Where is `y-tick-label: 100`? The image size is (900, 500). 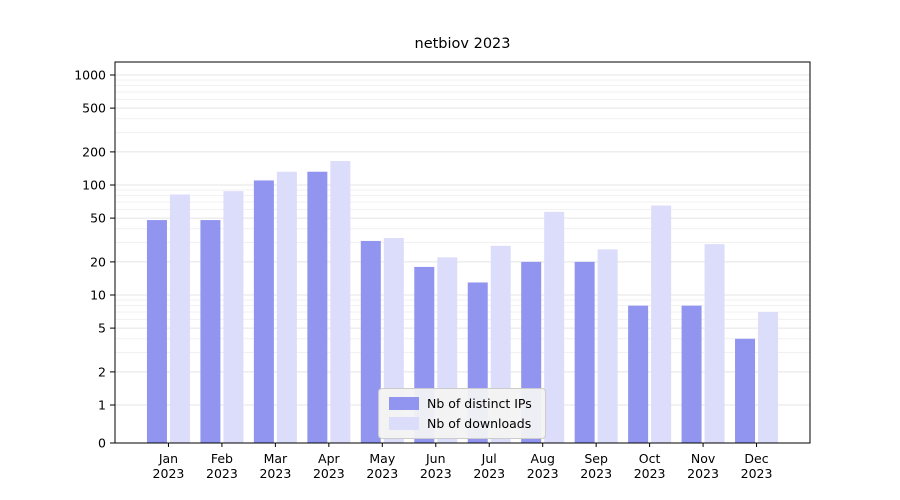 y-tick-label: 100 is located at coordinates (94, 185).